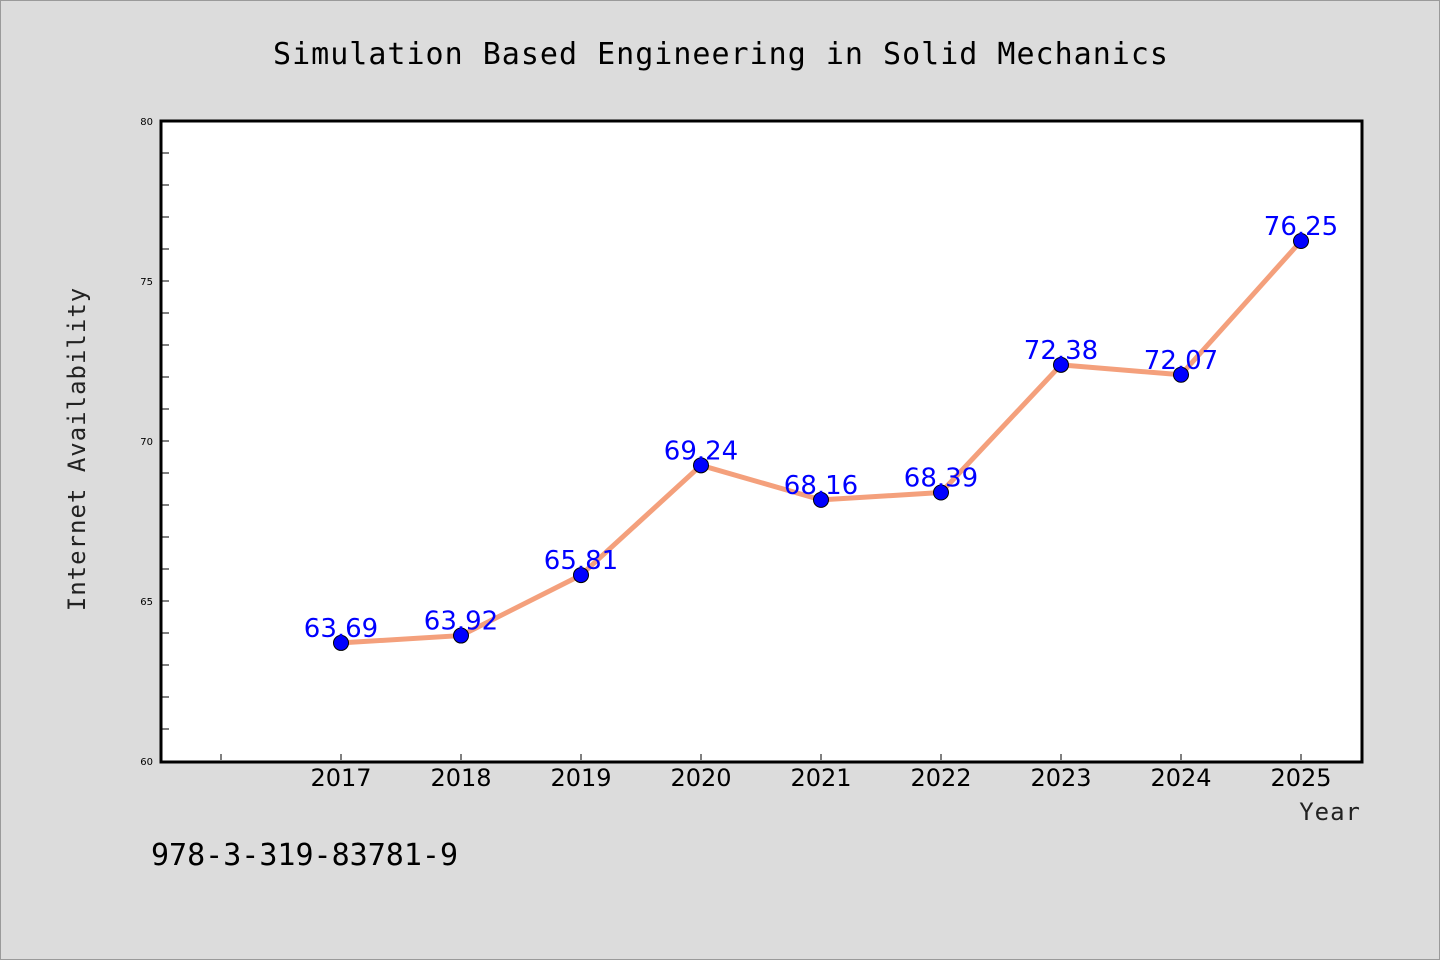 The height and width of the screenshot is (960, 1440). I want to click on data-label: 68.39, so click(941, 479).